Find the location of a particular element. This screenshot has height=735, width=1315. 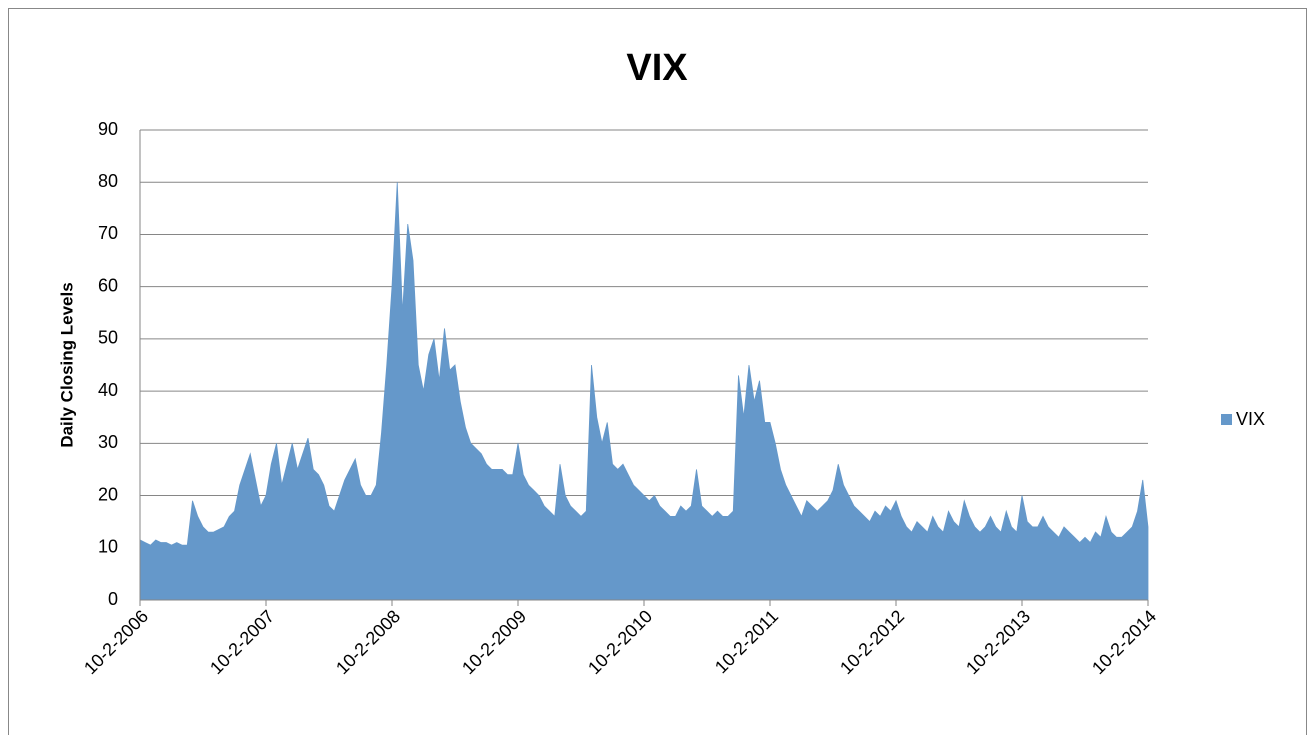

y-tick-label: 70 is located at coordinates (108, 233).